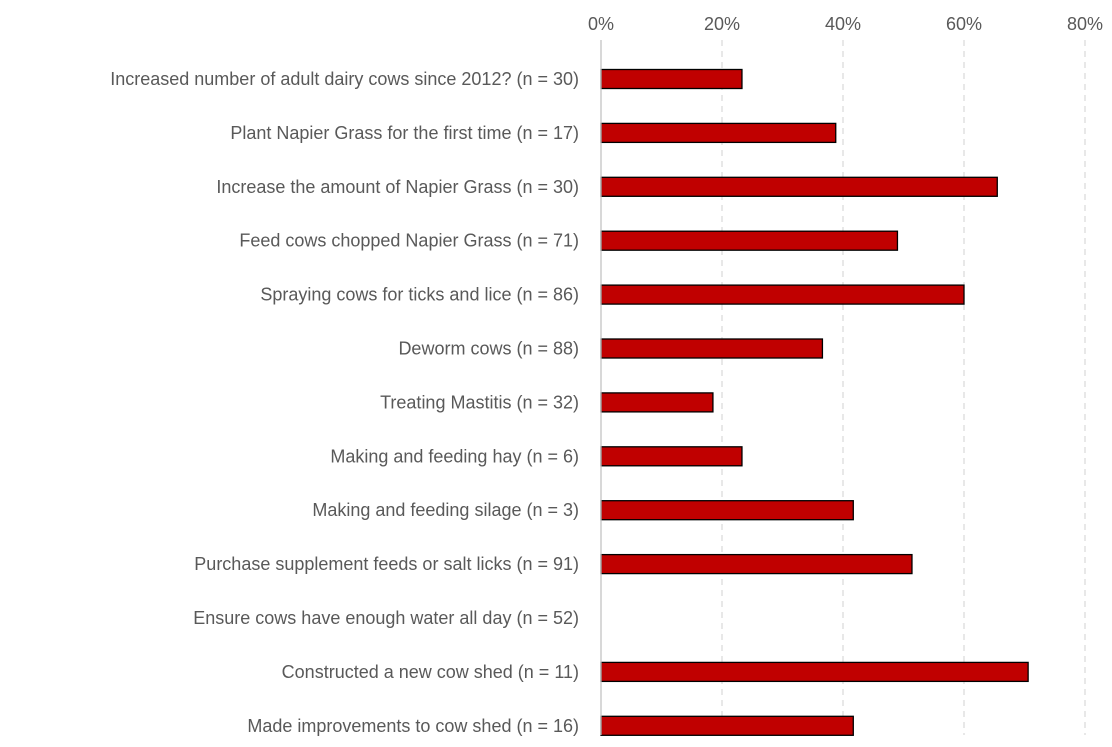 This screenshot has width=1112, height=747. Describe the element at coordinates (479, 402) in the screenshot. I see `category-label: Treating Mastitis (n = 32)` at that location.